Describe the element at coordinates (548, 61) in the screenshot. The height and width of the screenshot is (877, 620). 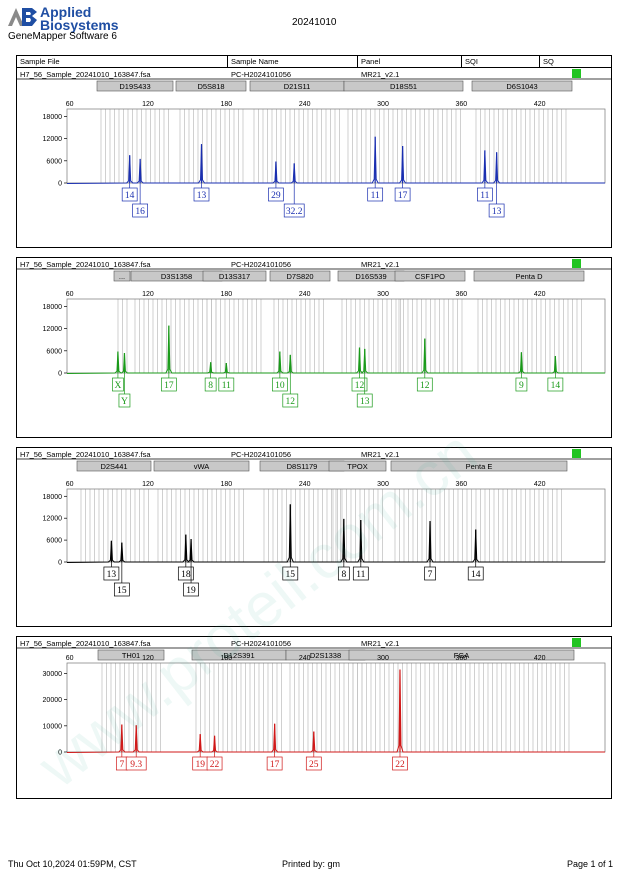
I see `col-sq: SQ` at that location.